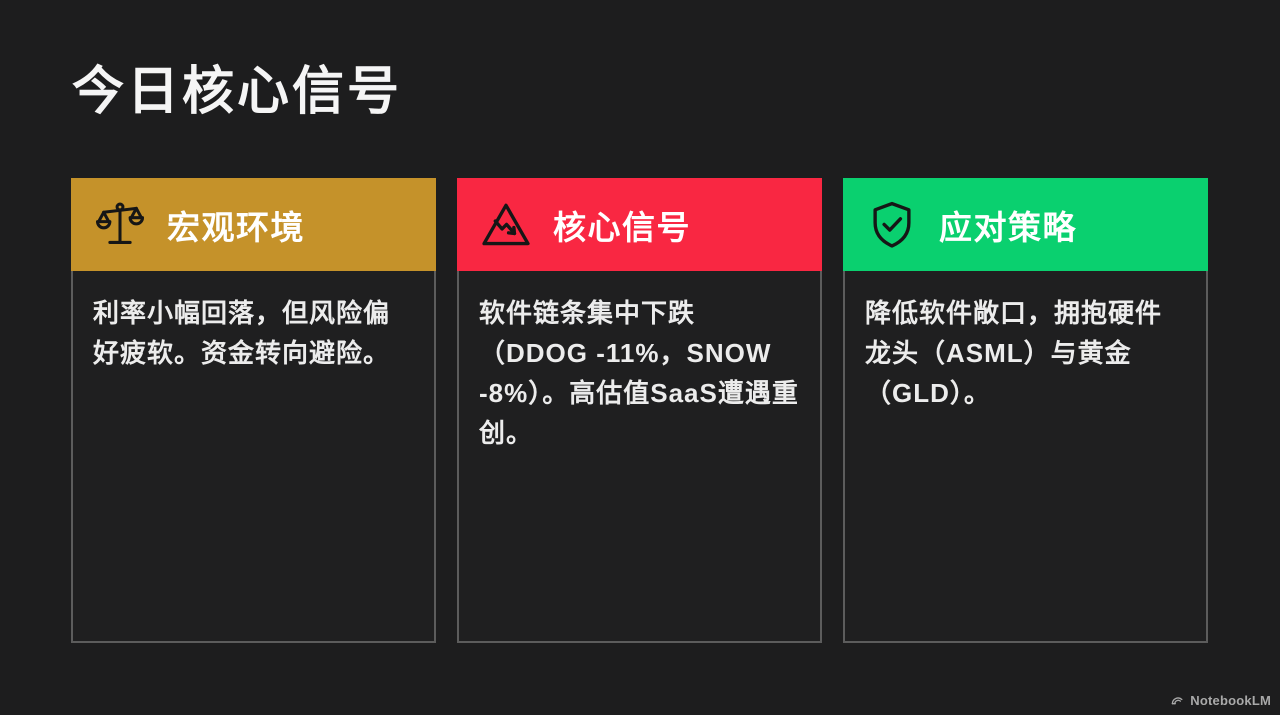 The width and height of the screenshot is (1280, 715). What do you see at coordinates (622, 227) in the screenshot?
I see `card-signal-title: 核心信号` at bounding box center [622, 227].